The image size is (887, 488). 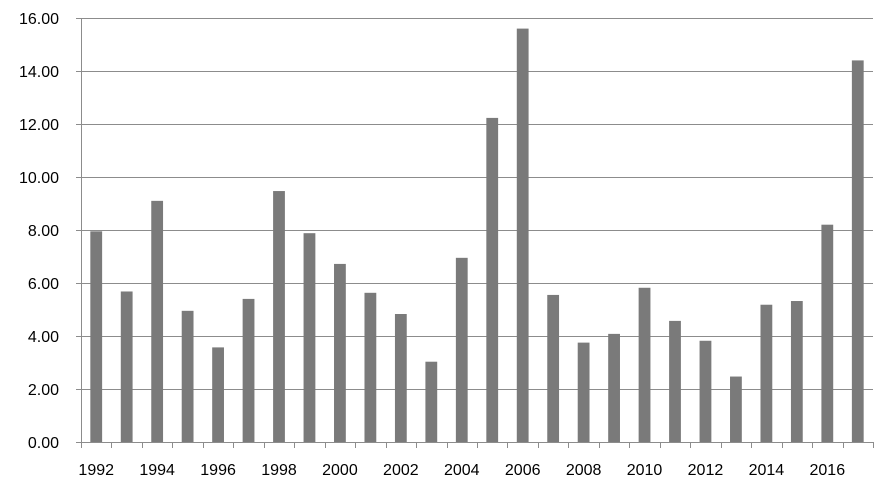 I want to click on bar-2000, so click(x=340, y=352).